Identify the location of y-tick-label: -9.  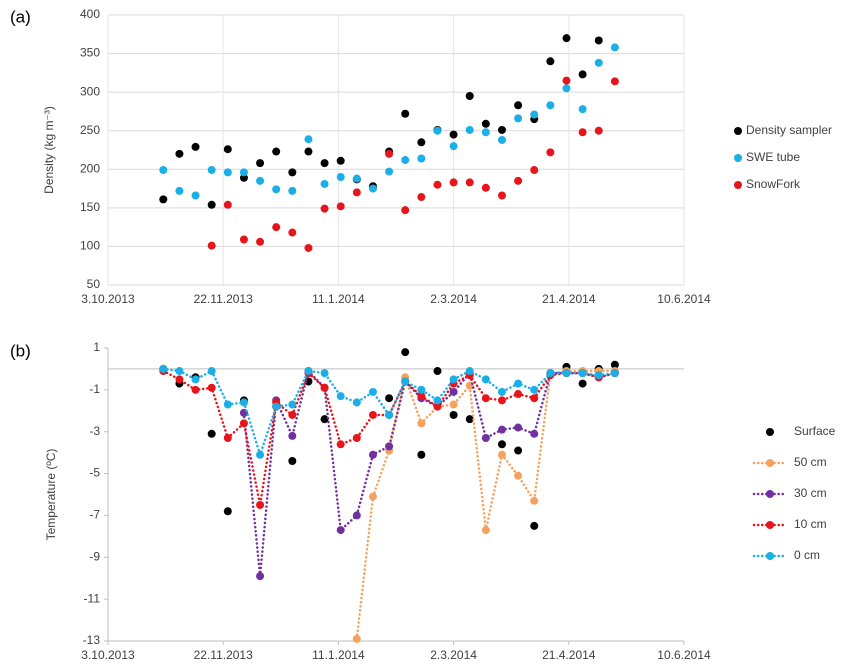
(94, 556).